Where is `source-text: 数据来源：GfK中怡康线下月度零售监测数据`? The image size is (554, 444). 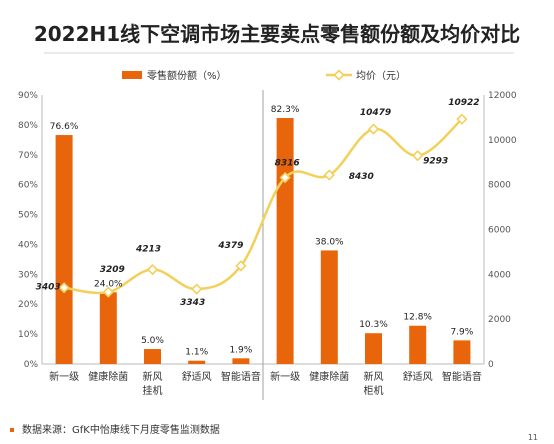 source-text: 数据来源：GfK中怡康线下月度零售监测数据 is located at coordinates (121, 430).